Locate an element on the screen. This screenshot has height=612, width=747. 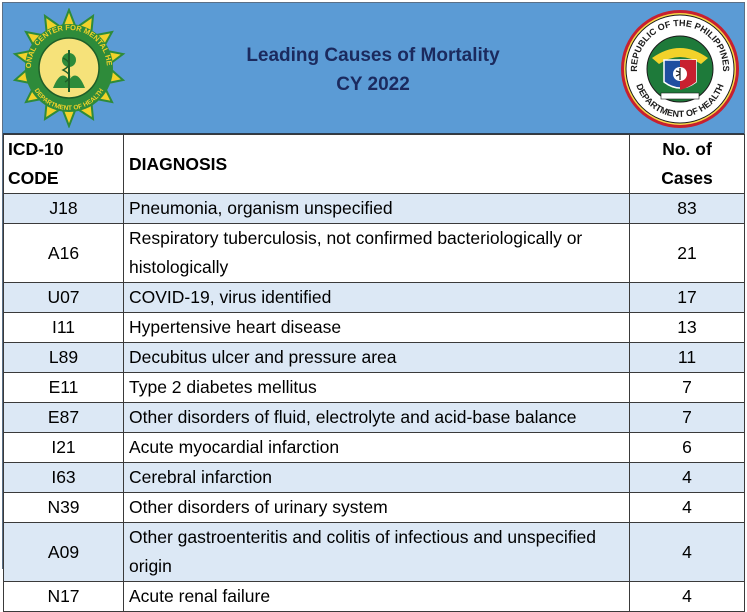
column-header-cases: No. of Cases is located at coordinates (687, 164).